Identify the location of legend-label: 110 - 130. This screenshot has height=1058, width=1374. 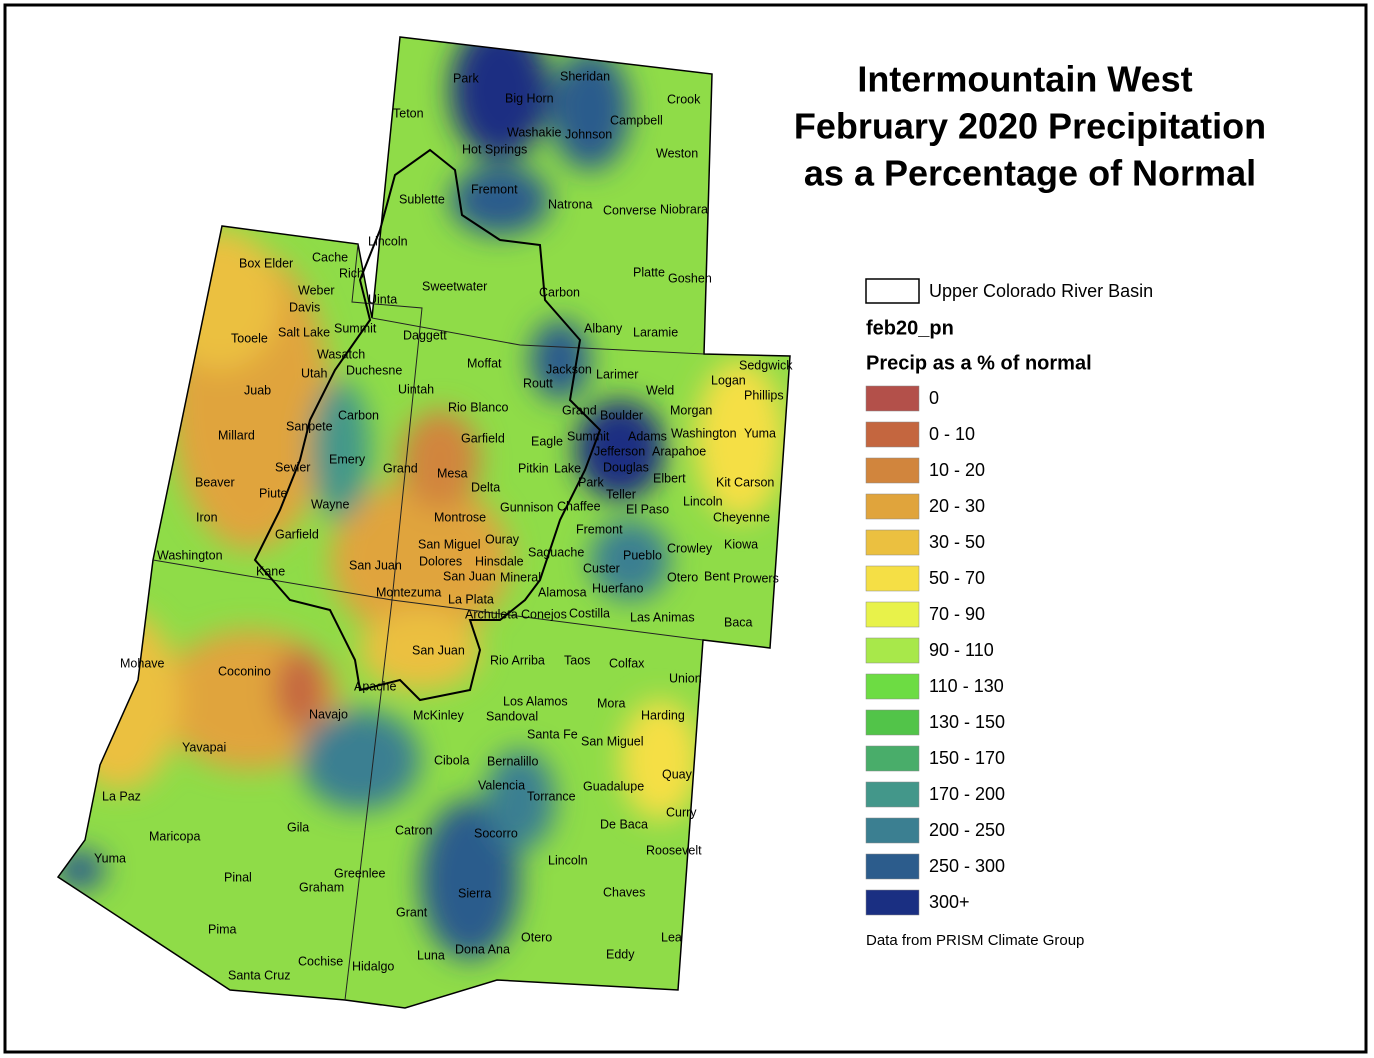
(966, 686).